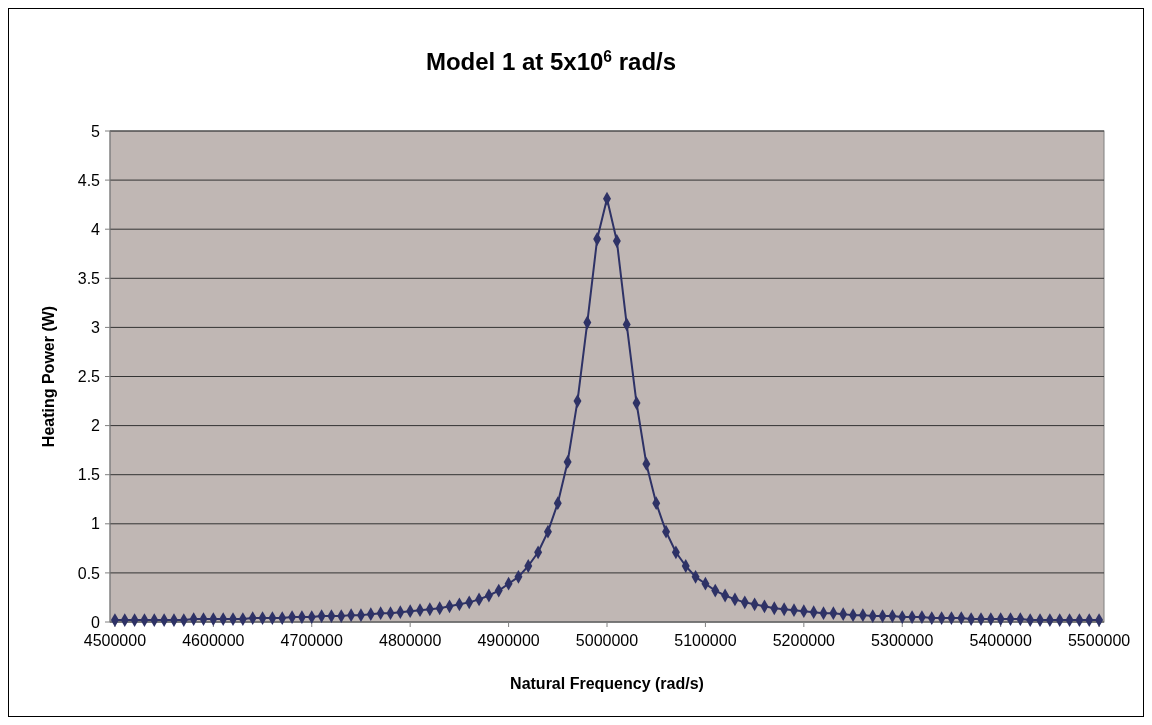 This screenshot has width=1152, height=725. What do you see at coordinates (96, 229) in the screenshot?
I see `y-tick-label: 4` at bounding box center [96, 229].